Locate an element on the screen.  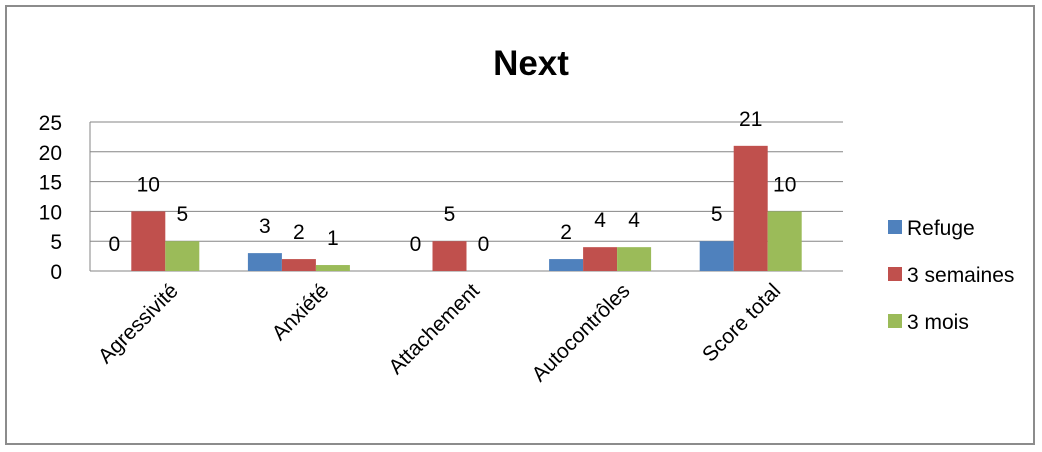
y-tick-label: 10 is located at coordinates (50, 212).